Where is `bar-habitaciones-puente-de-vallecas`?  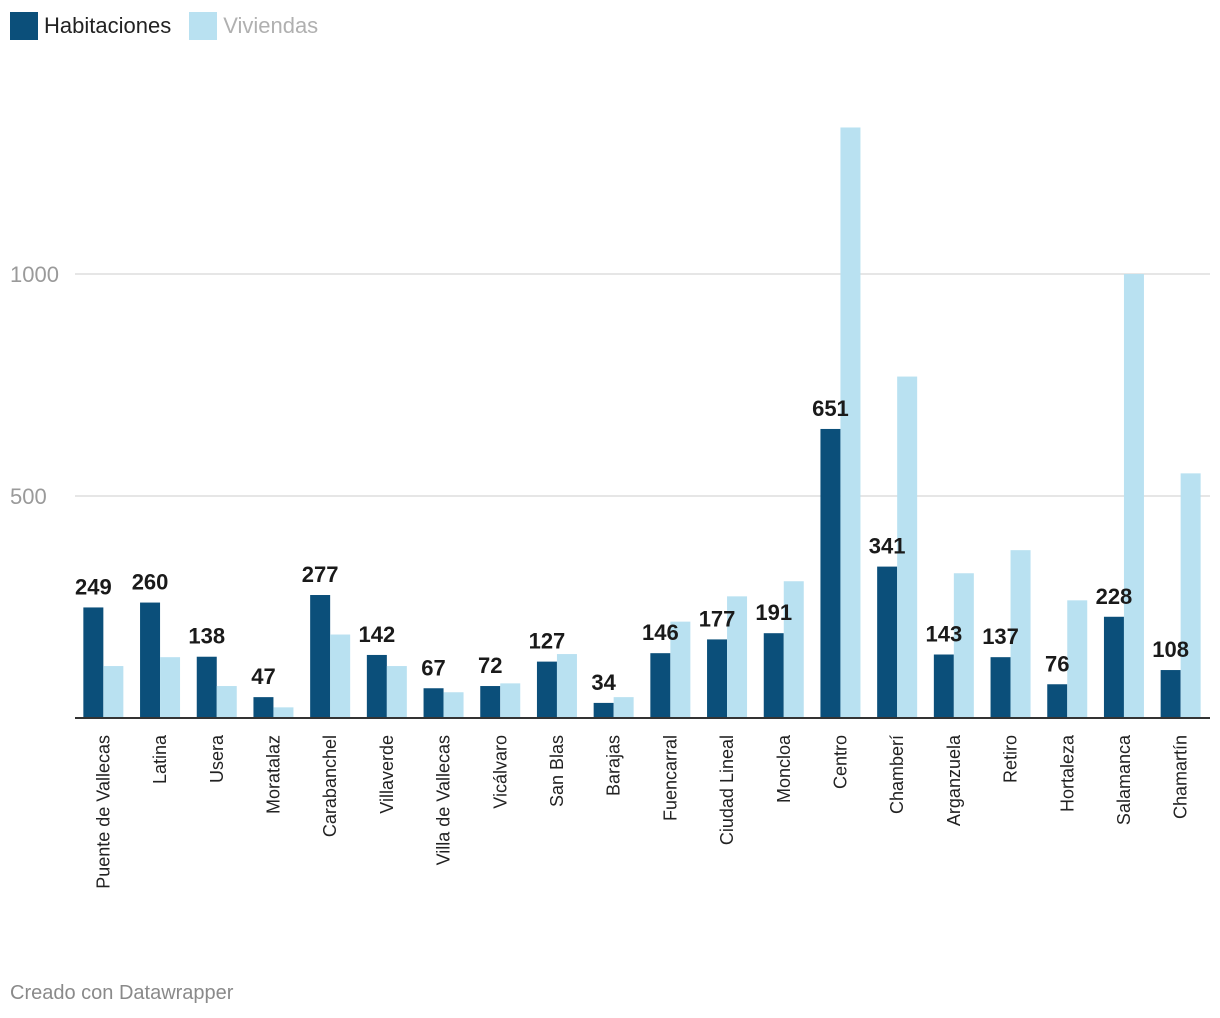 bar-habitaciones-puente-de-vallecas is located at coordinates (93, 662).